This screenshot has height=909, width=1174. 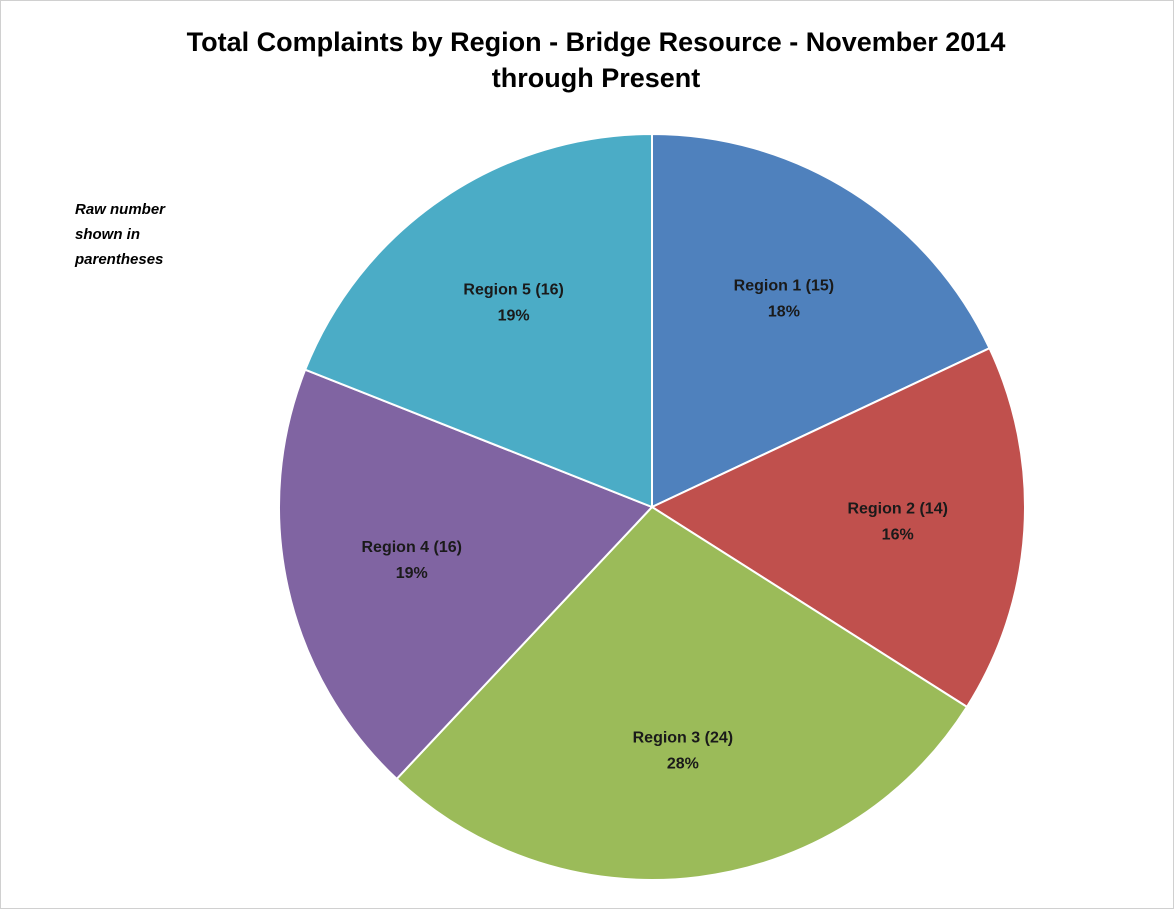 I want to click on chart-title: through Present, so click(x=596, y=78).